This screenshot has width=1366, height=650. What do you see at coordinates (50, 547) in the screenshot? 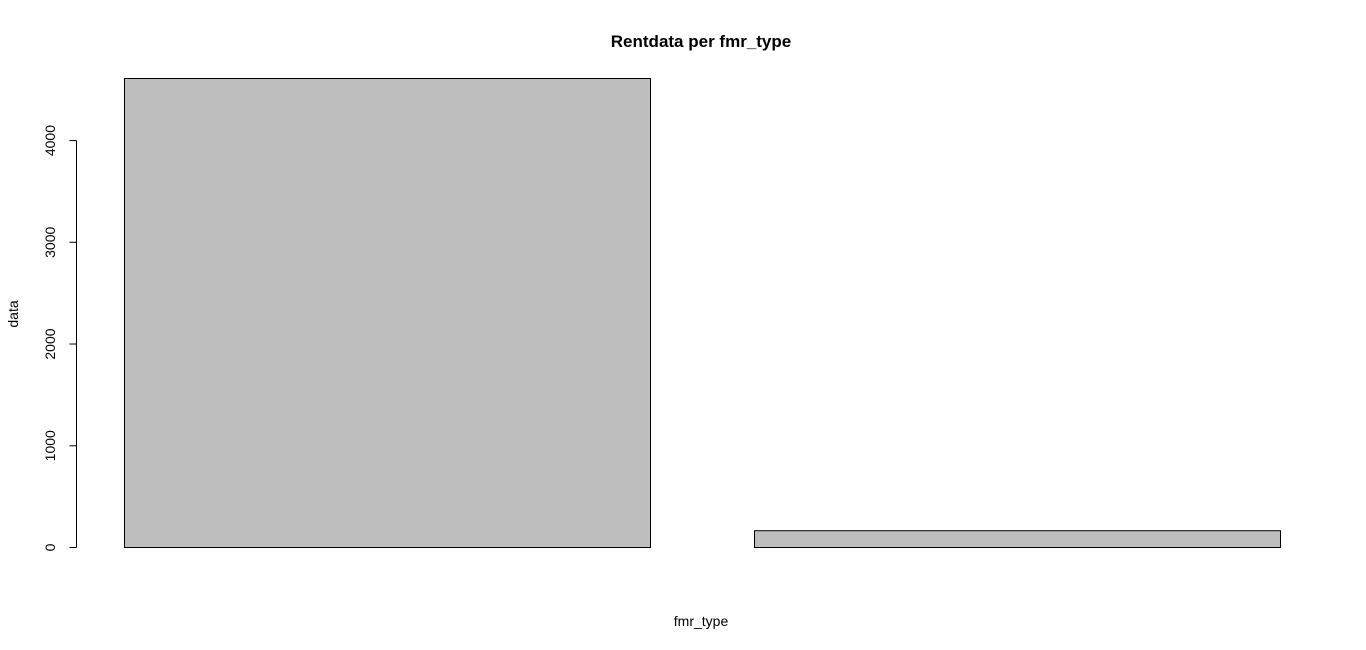
I see `y-tick-label: 0` at bounding box center [50, 547].